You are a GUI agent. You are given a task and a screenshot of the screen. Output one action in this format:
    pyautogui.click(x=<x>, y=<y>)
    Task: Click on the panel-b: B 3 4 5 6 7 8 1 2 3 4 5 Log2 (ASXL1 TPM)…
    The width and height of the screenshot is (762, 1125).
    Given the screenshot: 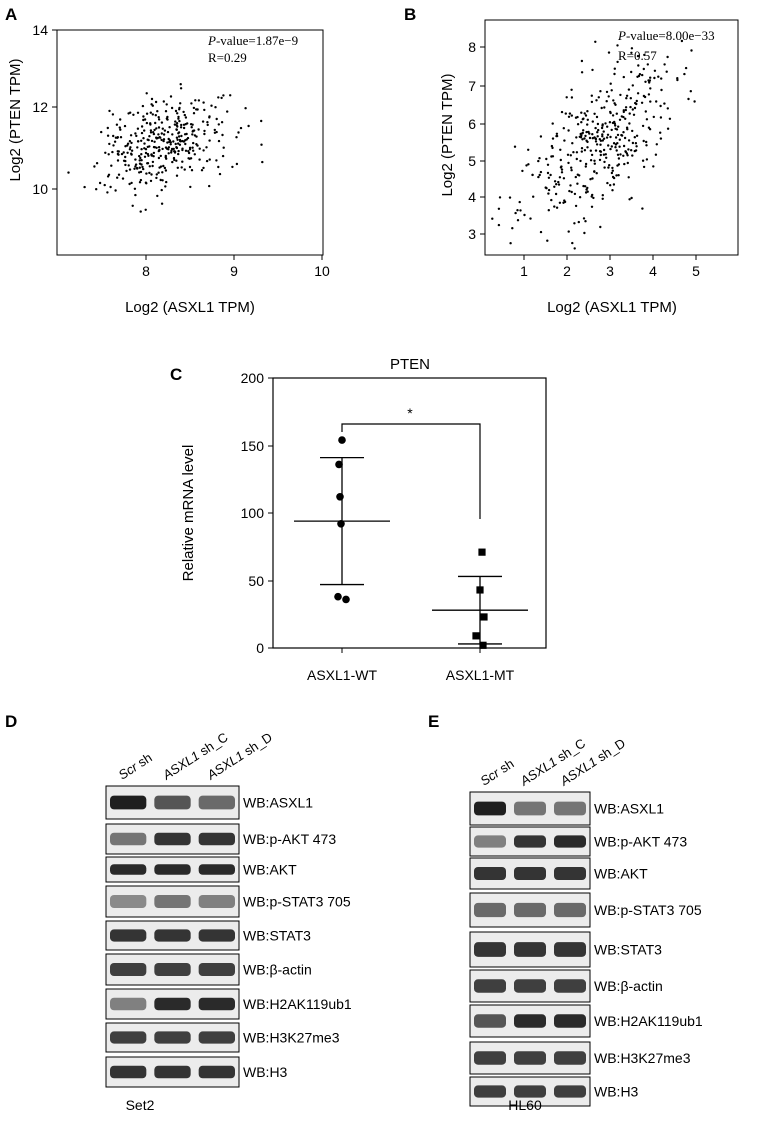 What is the action you would take?
    pyautogui.click(x=571, y=160)
    